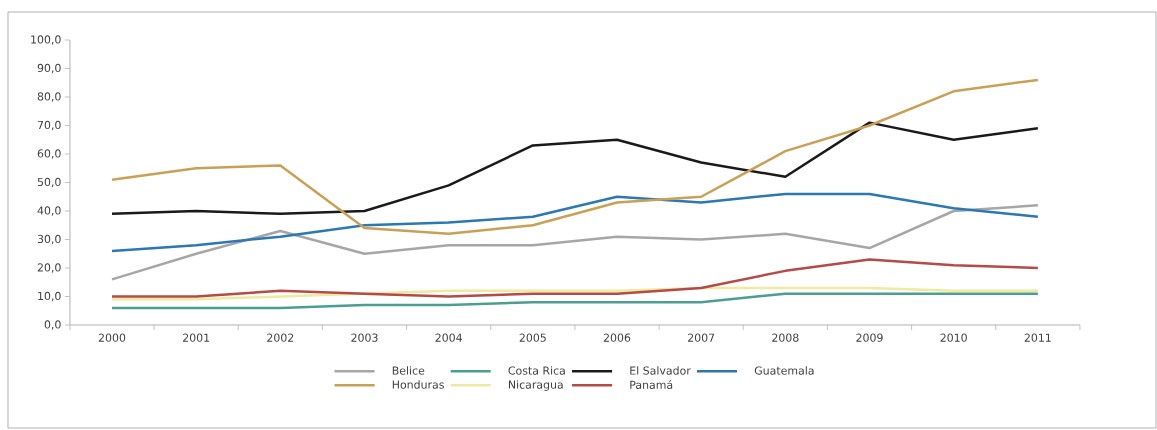 The height and width of the screenshot is (430, 1157). Describe the element at coordinates (869, 337) in the screenshot. I see `x-tick-label: 2009` at that location.